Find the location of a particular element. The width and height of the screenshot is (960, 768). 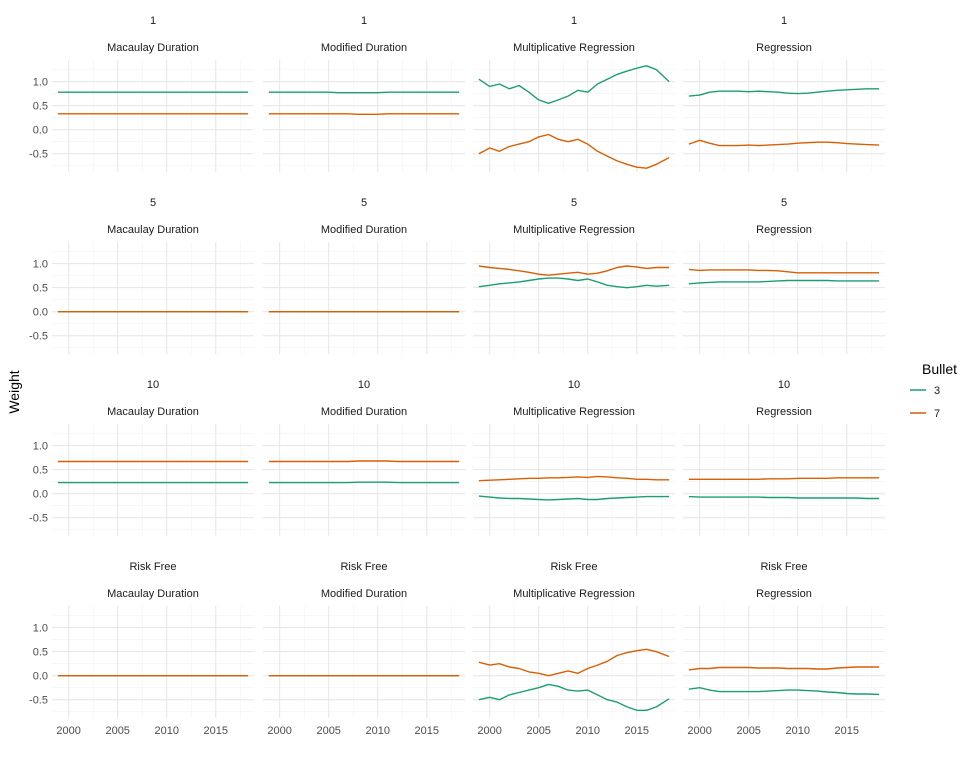

facet-panel: 10 Macaulay Duration -0.5 0.0 0.5 1.0 is located at coordinates (141, 457).